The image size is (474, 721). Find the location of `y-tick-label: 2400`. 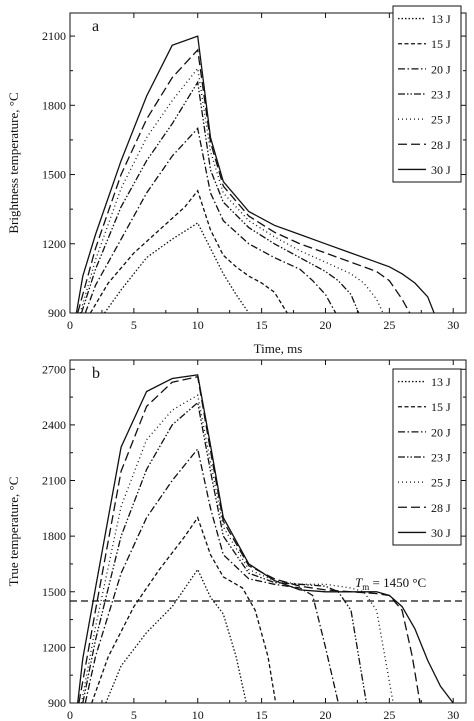

y-tick-label: 2400 is located at coordinates (54, 425).